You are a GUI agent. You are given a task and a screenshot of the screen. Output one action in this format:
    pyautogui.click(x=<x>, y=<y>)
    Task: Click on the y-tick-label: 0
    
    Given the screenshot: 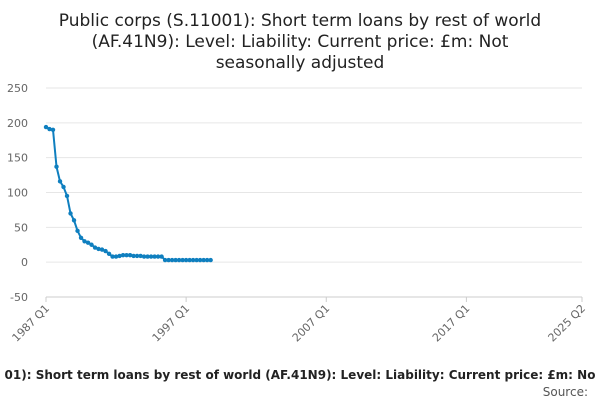 What is the action you would take?
    pyautogui.click(x=24, y=262)
    